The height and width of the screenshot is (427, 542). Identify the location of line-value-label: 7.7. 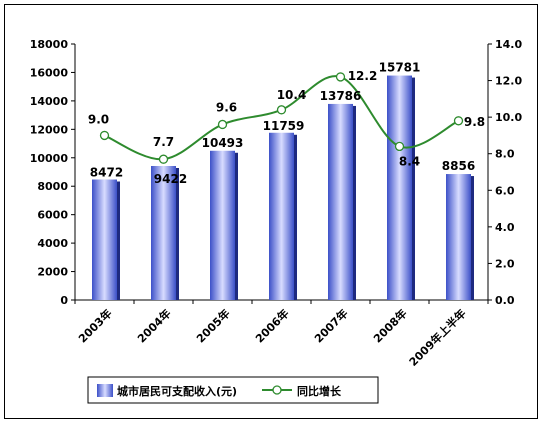
(163, 142).